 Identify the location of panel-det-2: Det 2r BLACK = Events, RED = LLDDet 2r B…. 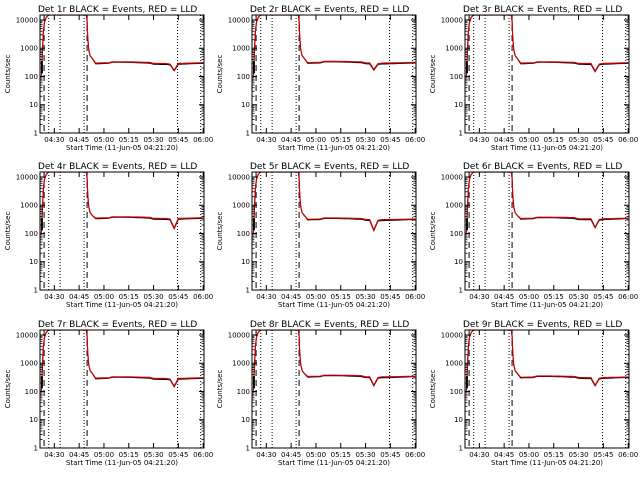
(320, 76).